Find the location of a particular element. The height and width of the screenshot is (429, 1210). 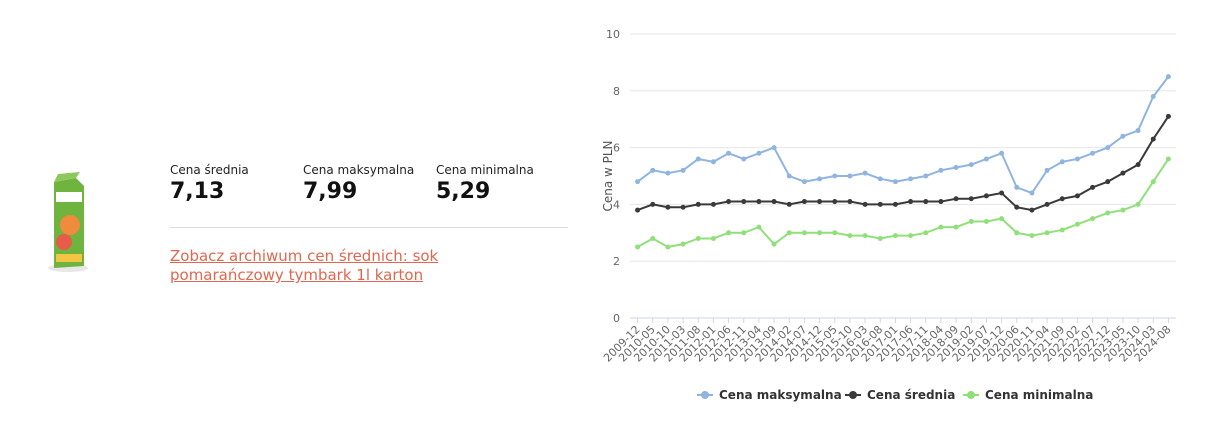

legend-label: Cena średnia is located at coordinates (911, 395).